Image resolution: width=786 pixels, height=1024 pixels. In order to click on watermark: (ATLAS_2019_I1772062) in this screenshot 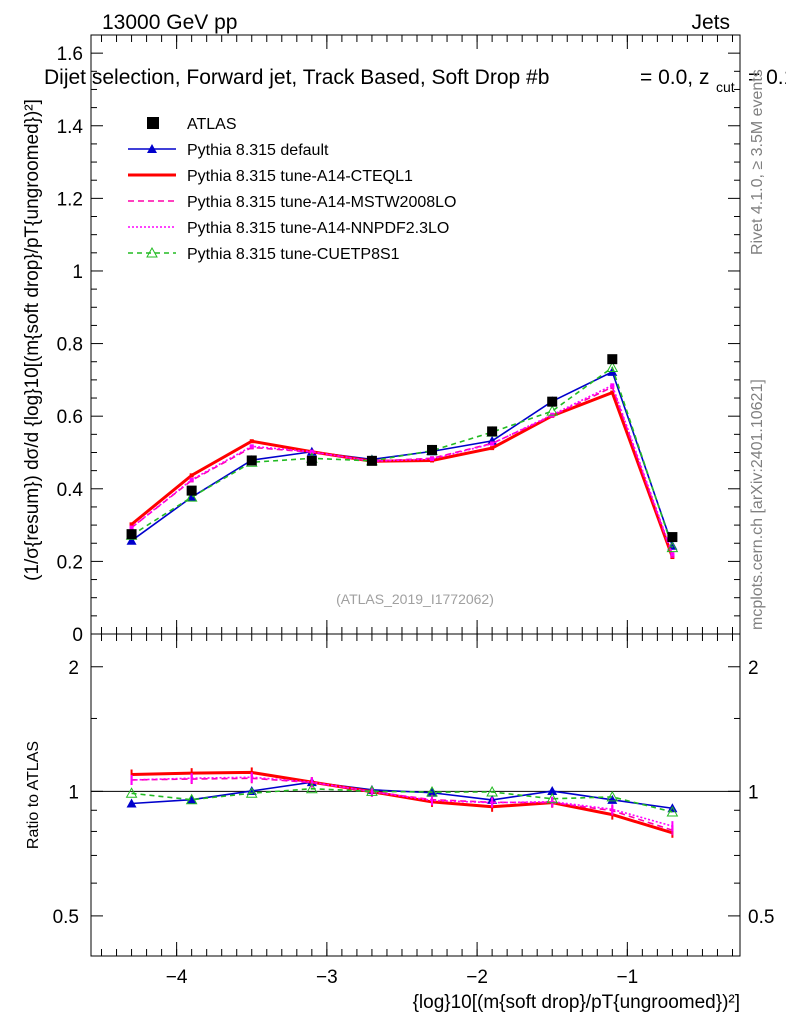, I will do `click(415, 599)`.